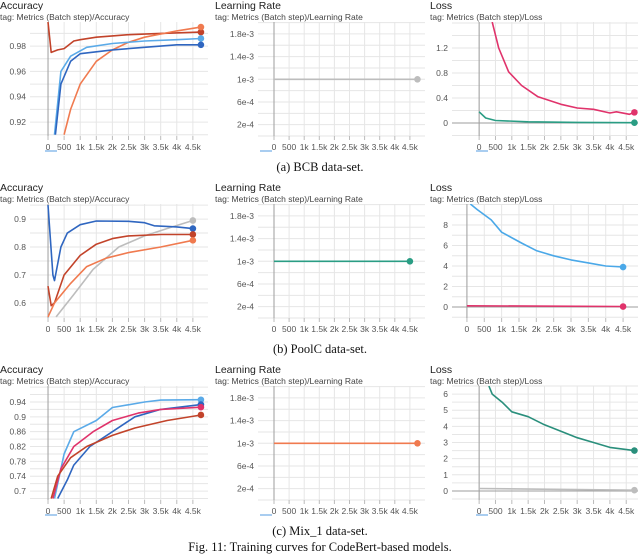 Image resolution: width=640 pixels, height=555 pixels. I want to click on chart-title: Accuracy, so click(22, 188).